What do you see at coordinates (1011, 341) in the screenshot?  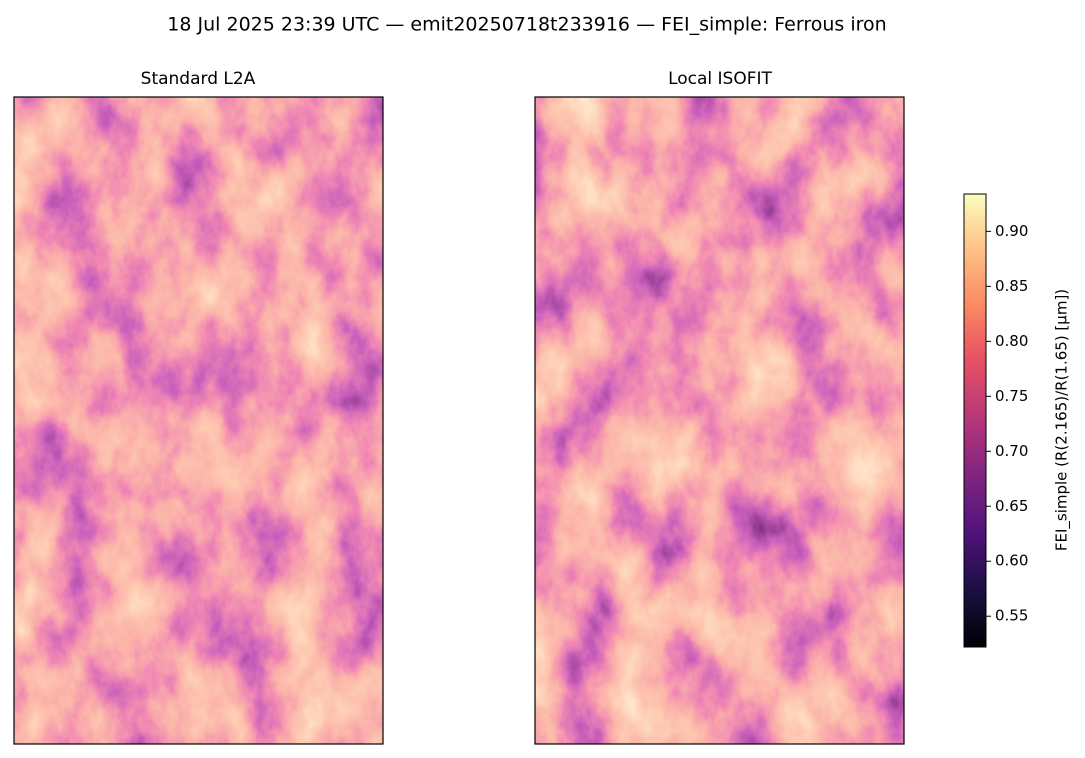 I see `tick-label: 0.80` at bounding box center [1011, 341].